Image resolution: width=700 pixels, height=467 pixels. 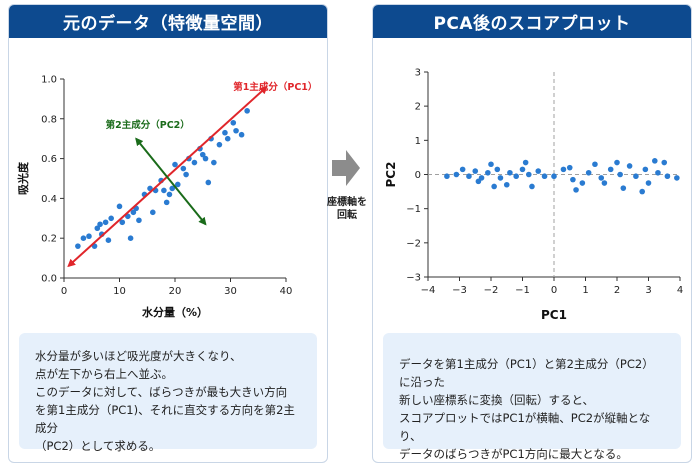 What do you see at coordinates (119, 291) in the screenshot?
I see `x-tick-label: 10` at bounding box center [119, 291].